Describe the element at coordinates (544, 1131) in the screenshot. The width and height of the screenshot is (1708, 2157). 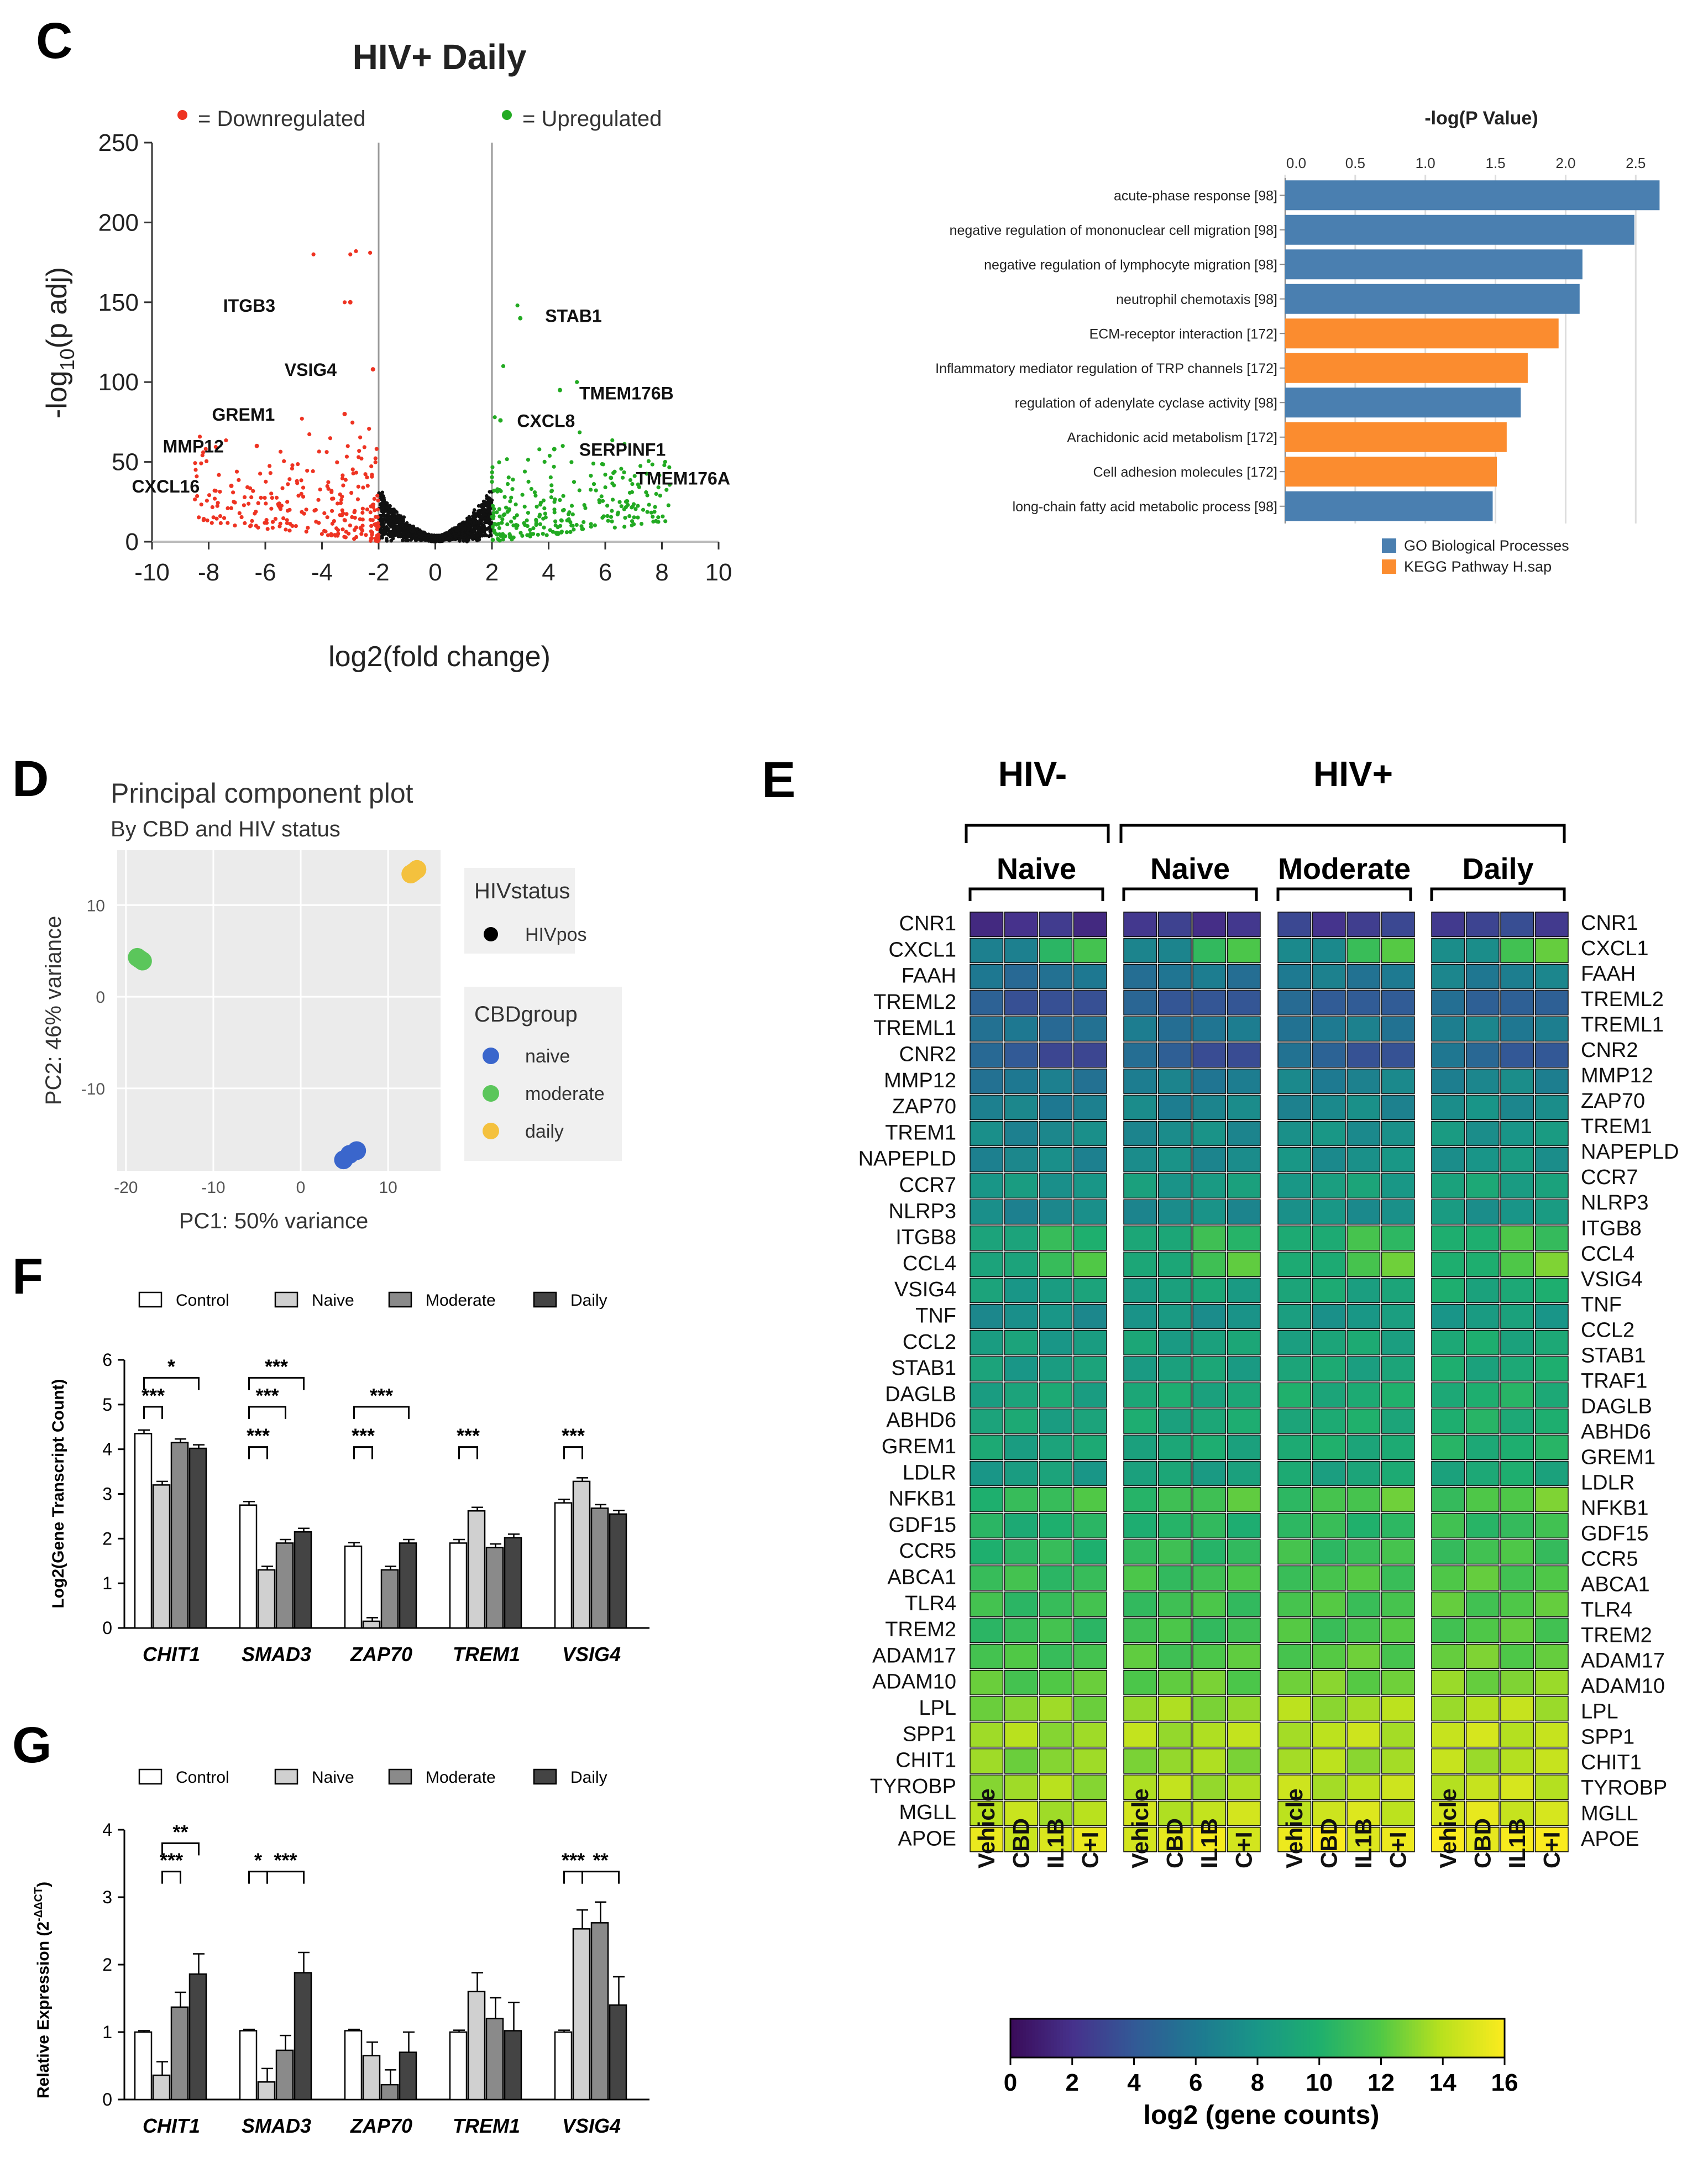
I see `pca-legend-label-daily: daily` at that location.